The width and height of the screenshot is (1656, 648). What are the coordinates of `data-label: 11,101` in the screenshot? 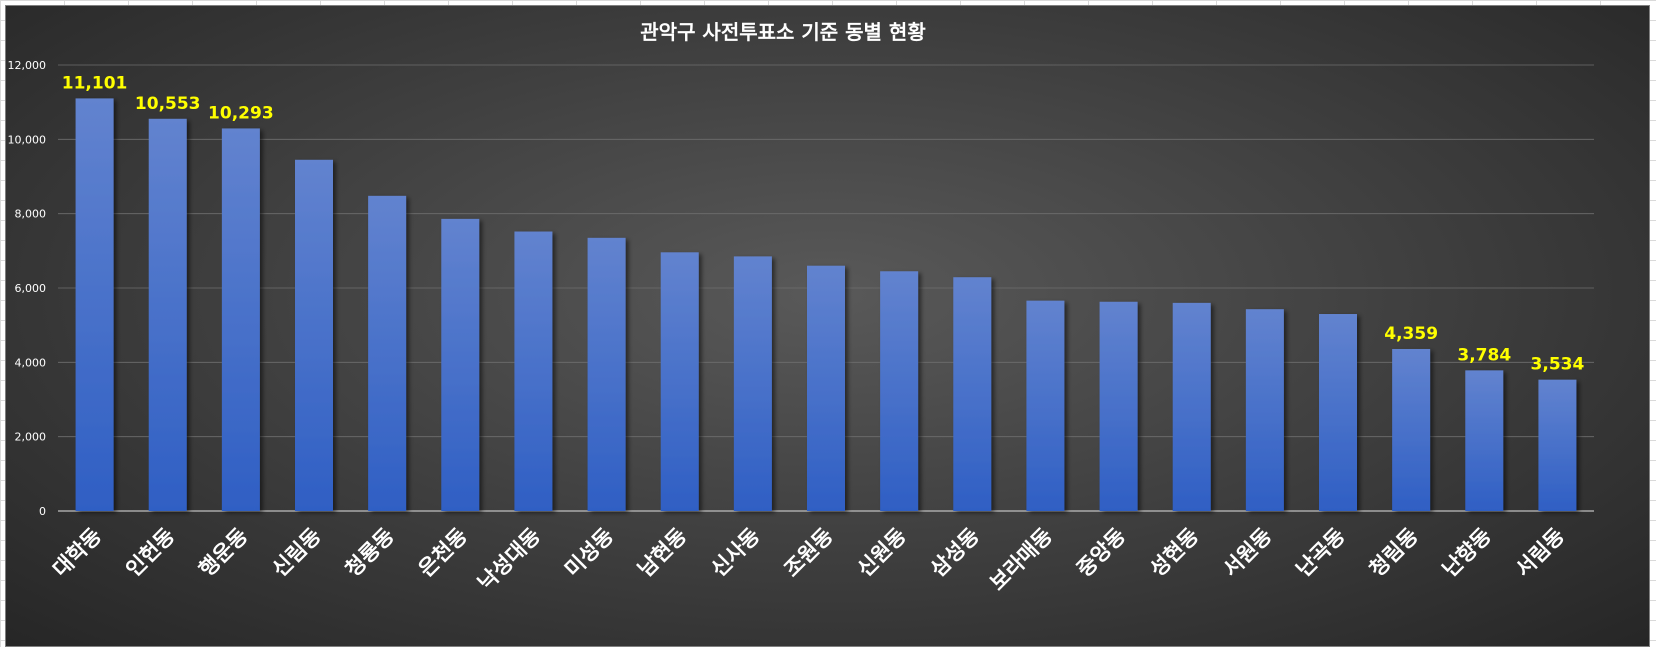 It's located at (95, 83).